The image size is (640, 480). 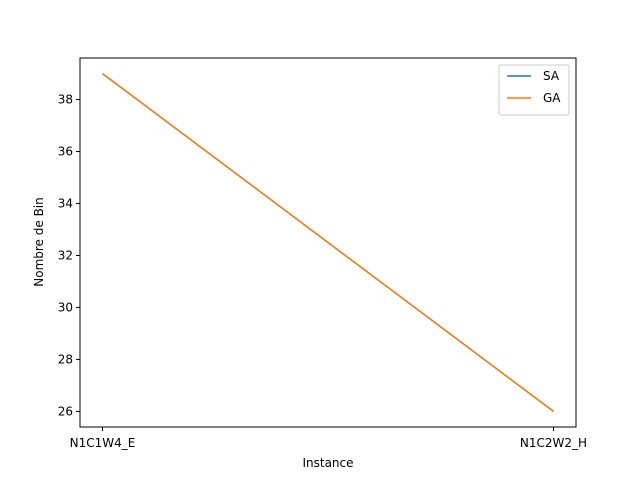 I want to click on y-tick-label: 30, so click(x=65, y=307).